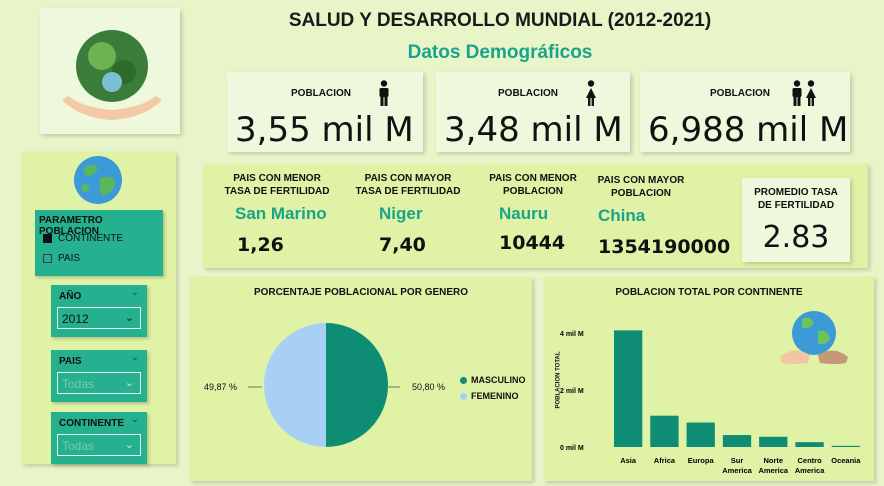 This screenshot has width=884, height=486. Describe the element at coordinates (99, 383) in the screenshot. I see `country-dropdown: Todas ⌄` at that location.